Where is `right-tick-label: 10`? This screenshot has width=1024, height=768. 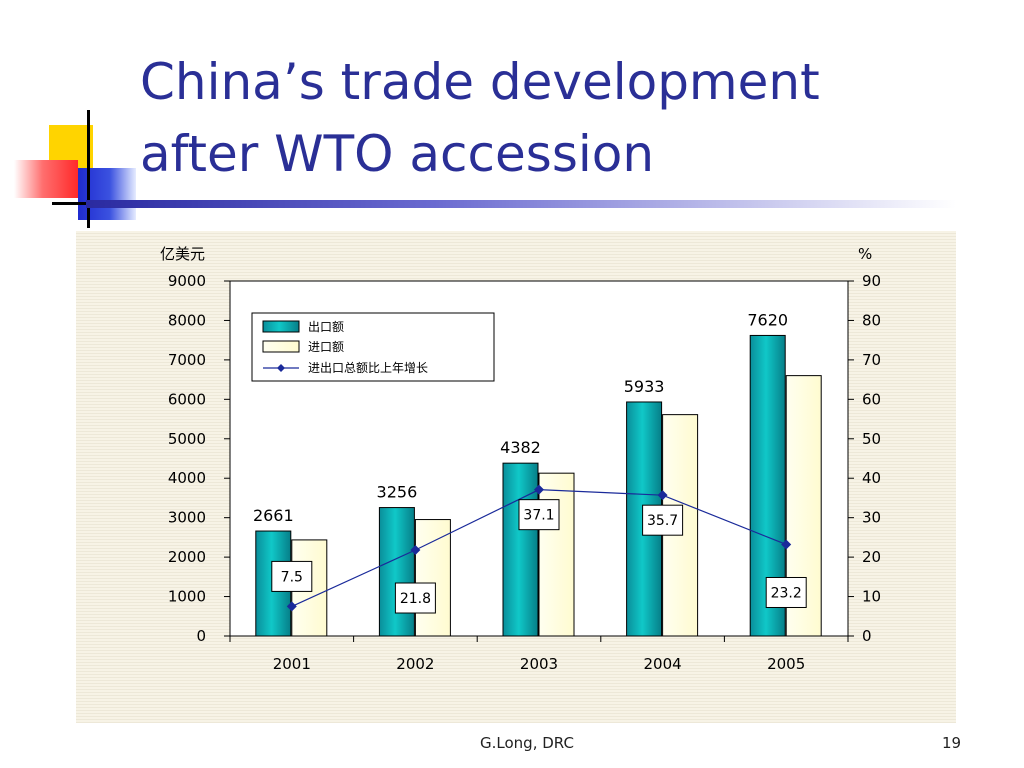
right-tick-label: 10 is located at coordinates (871, 597).